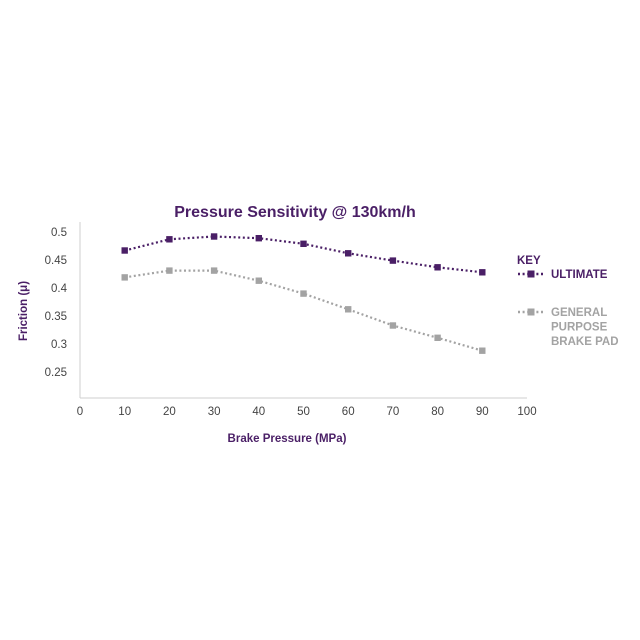 The height and width of the screenshot is (640, 640). Describe the element at coordinates (214, 412) in the screenshot. I see `x-tick-label: 30` at that location.